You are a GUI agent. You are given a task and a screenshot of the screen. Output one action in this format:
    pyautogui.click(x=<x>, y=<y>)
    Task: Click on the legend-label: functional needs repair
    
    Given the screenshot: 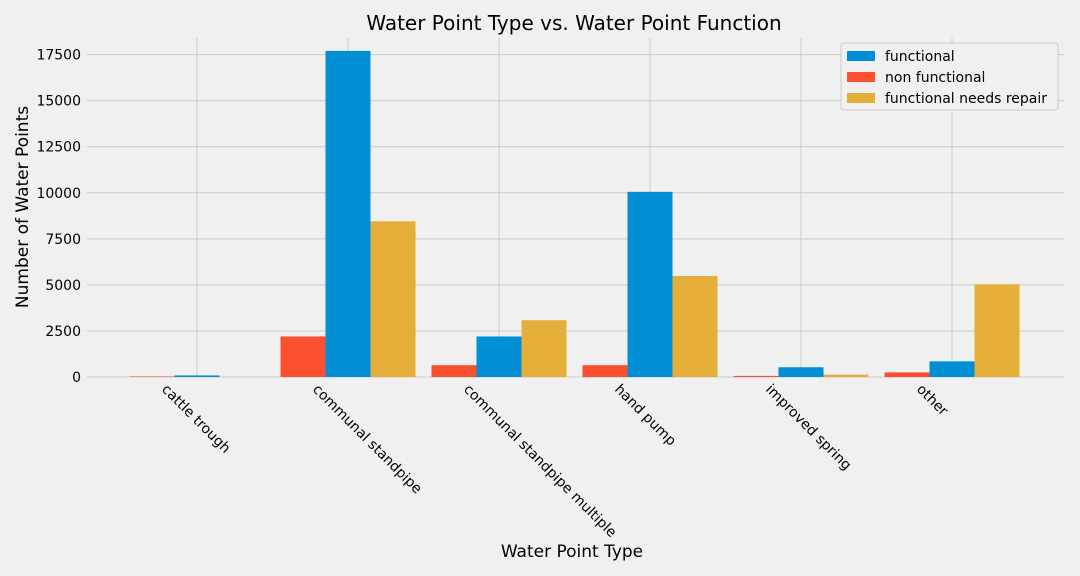 What is the action you would take?
    pyautogui.click(x=966, y=99)
    